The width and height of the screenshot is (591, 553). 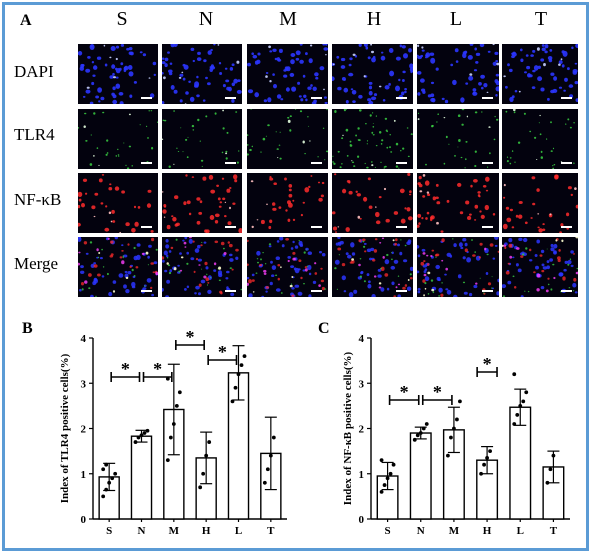 I want to click on chart-b-x-tick-label: M, so click(x=174, y=531).